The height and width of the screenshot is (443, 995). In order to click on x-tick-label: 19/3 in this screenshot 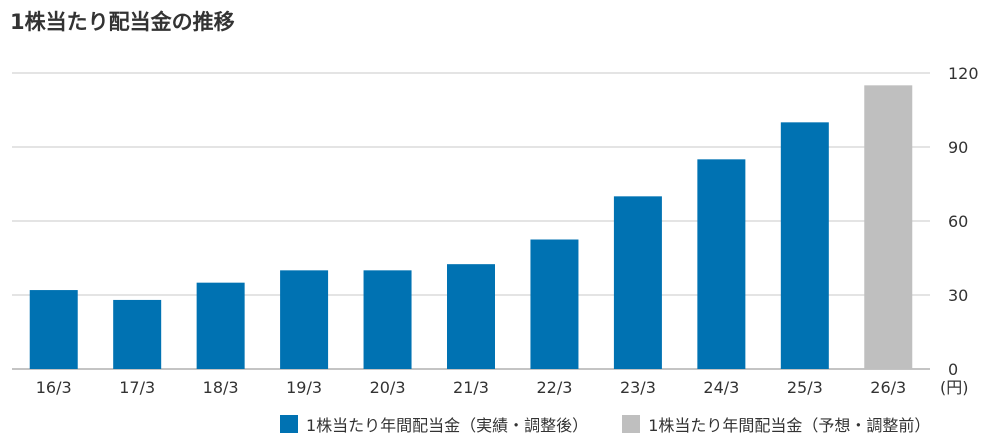, I will do `click(304, 387)`.